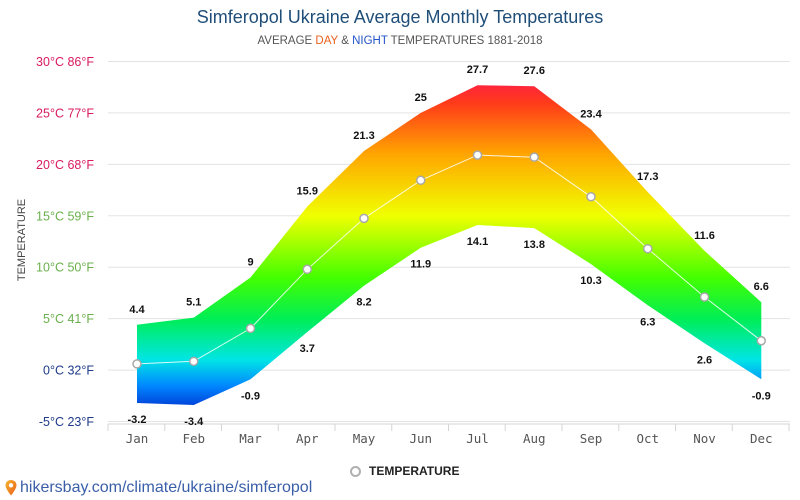 Image resolution: width=800 pixels, height=500 pixels. I want to click on night-value-label: 8.2, so click(363, 303).